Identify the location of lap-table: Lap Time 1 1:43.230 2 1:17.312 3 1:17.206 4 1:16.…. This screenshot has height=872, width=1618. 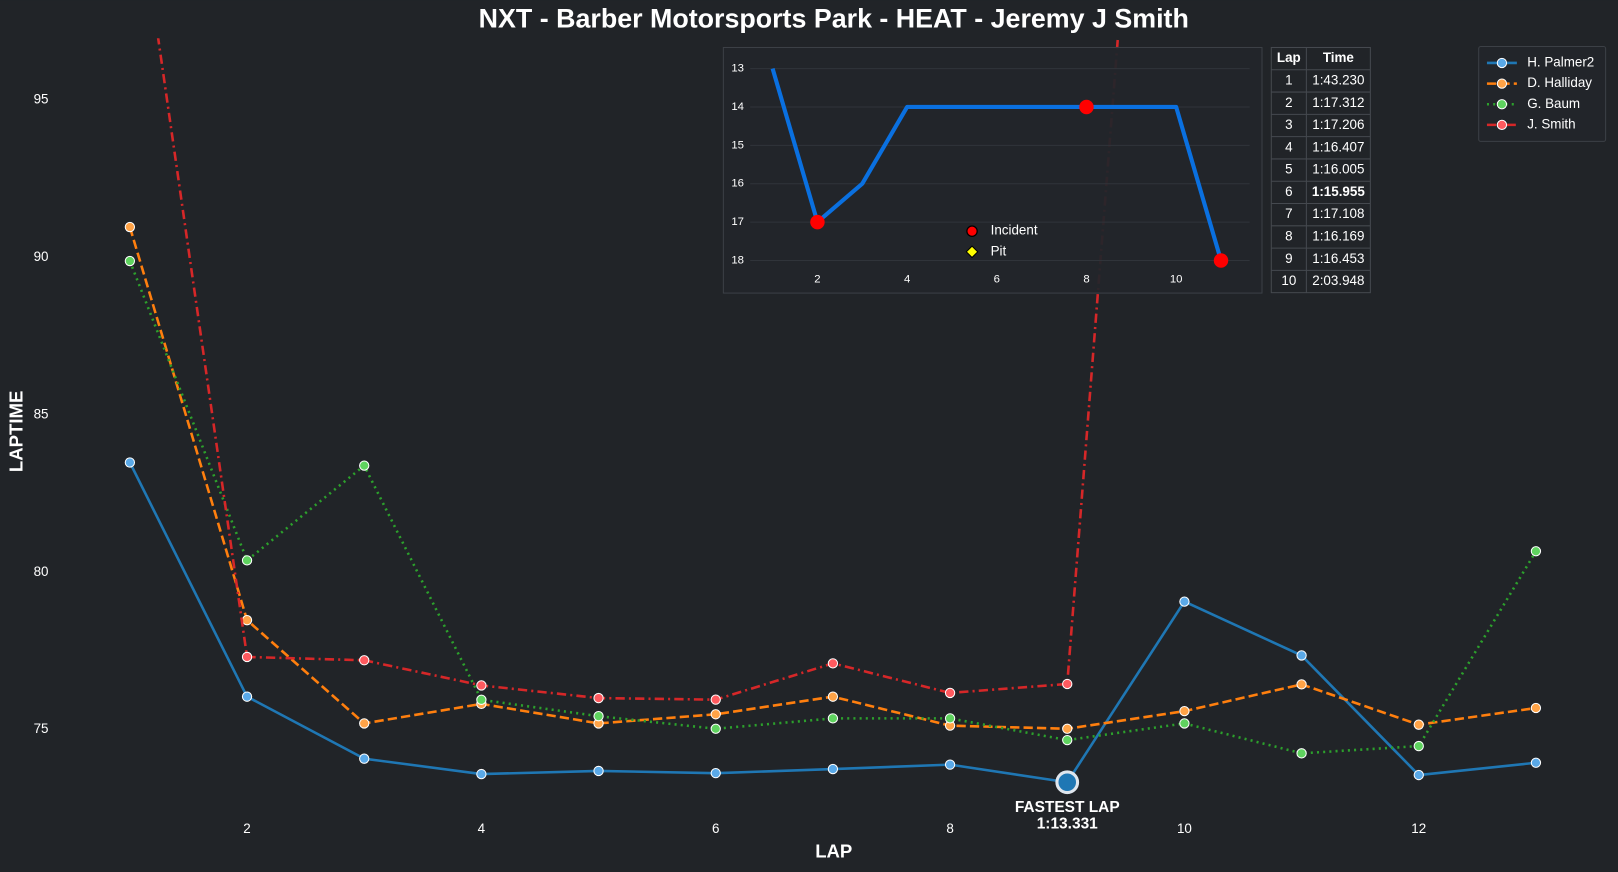
(1320, 170).